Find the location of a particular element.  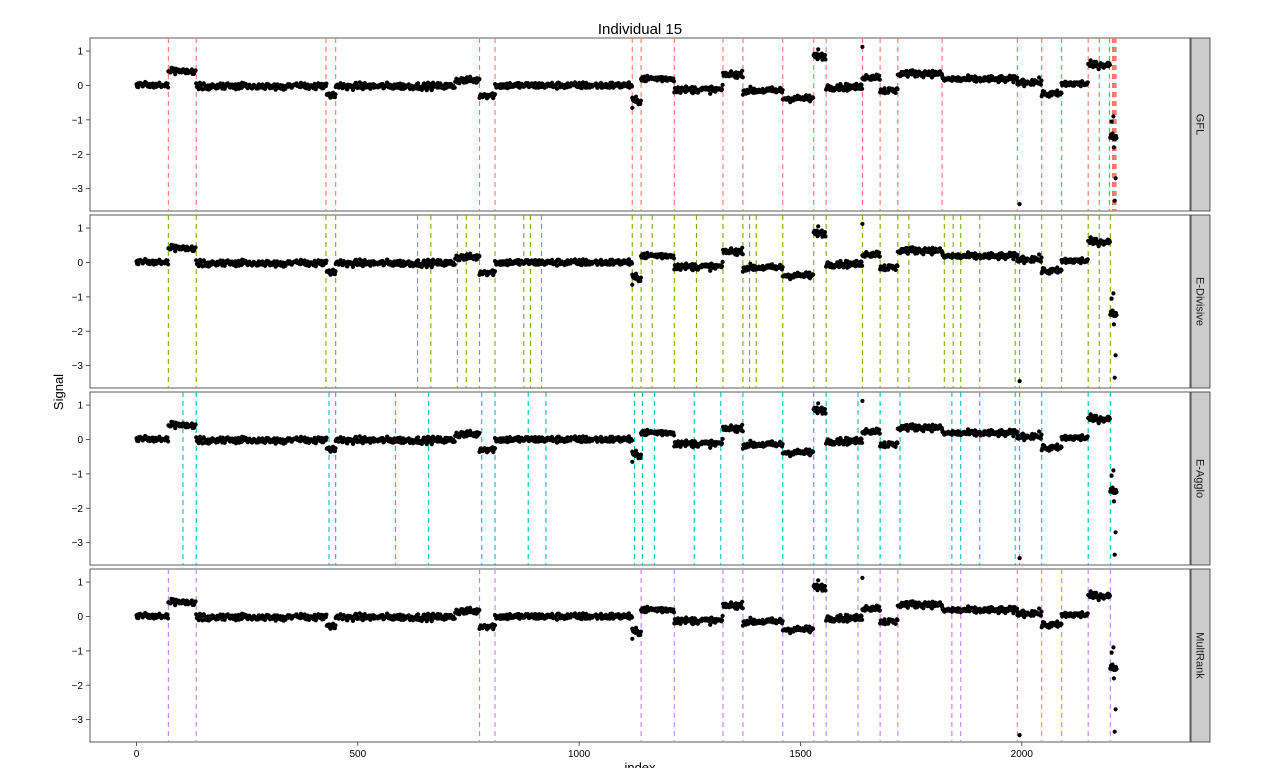

y-tick-label: −3 is located at coordinates (78, 189).